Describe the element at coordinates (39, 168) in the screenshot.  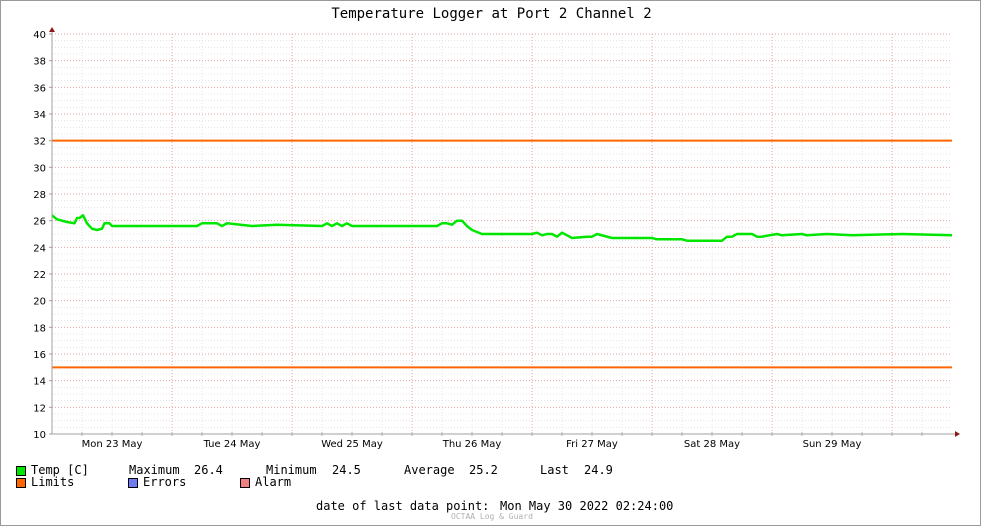
I see `y-tick-label: 30` at that location.